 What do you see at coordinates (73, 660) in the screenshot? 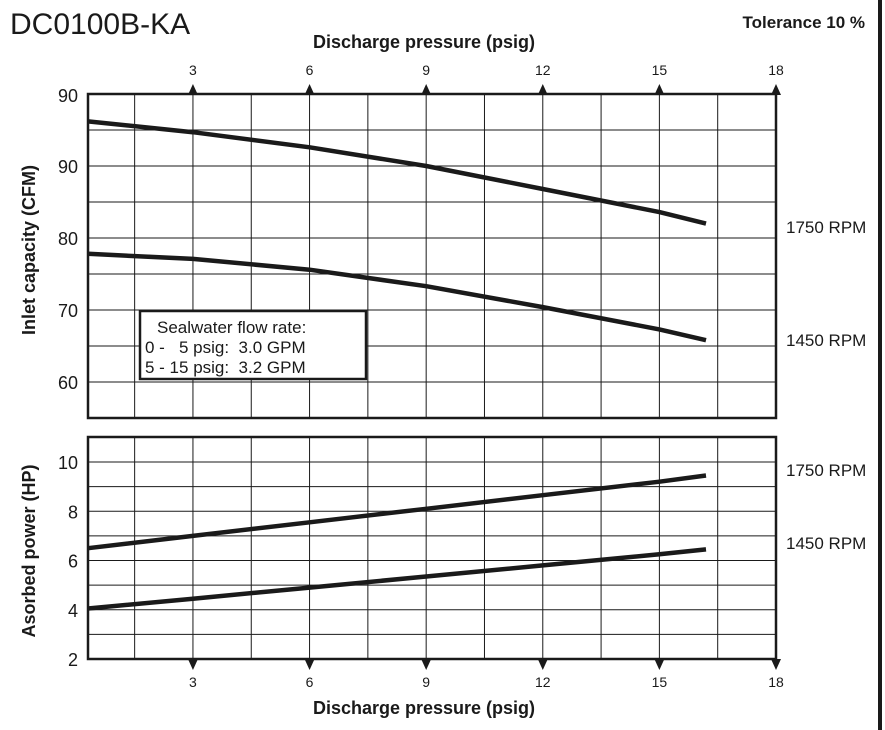
I see `power-y-tick-label: 2` at bounding box center [73, 660].